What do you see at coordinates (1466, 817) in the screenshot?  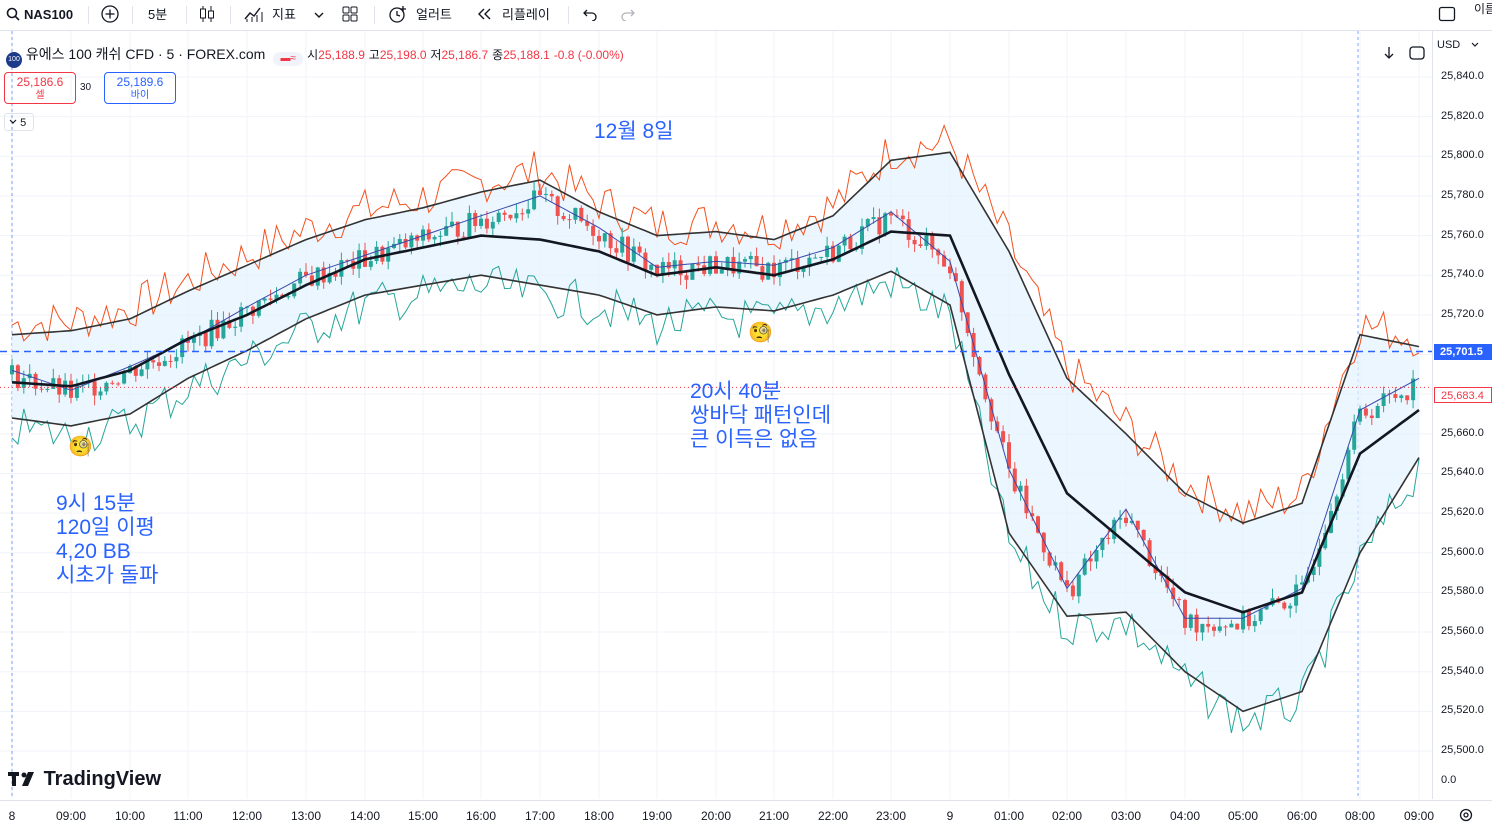 I see `settings-gear-icon` at bounding box center [1466, 817].